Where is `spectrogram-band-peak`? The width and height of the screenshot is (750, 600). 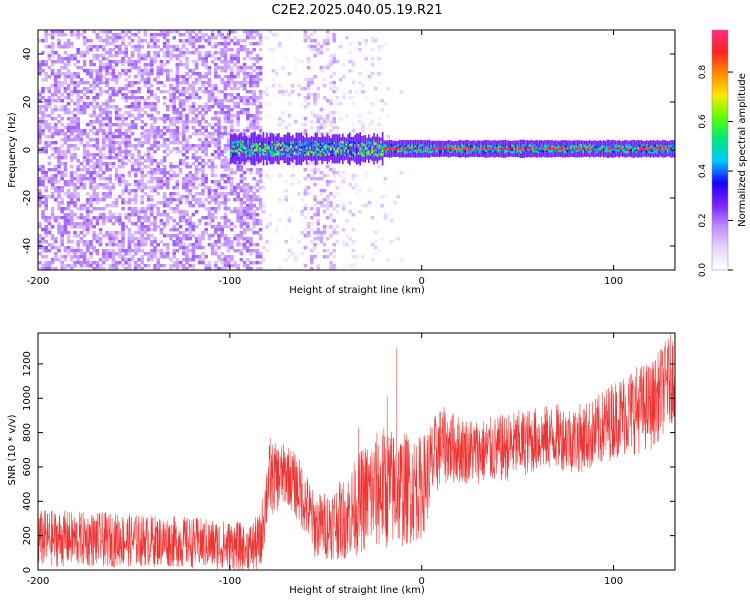
spectrogram-band-peak is located at coordinates (419, 148).